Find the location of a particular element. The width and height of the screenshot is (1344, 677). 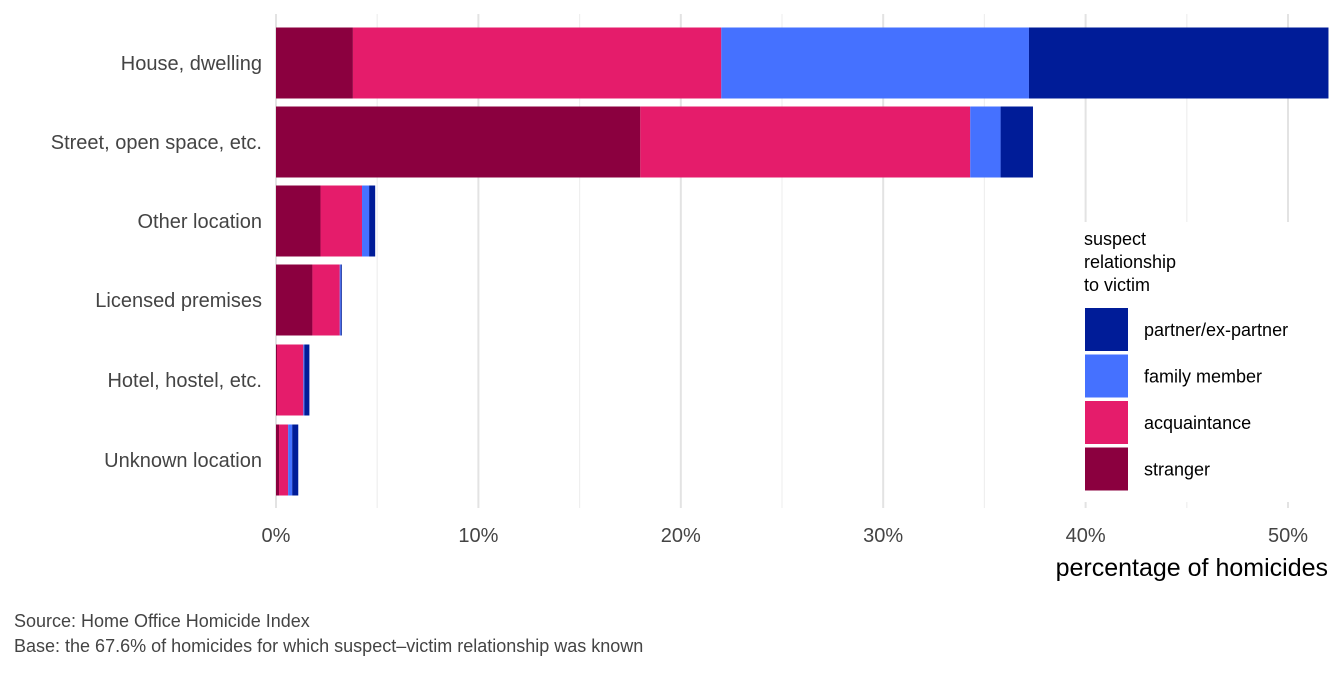

x-tick-label: 50% is located at coordinates (1288, 536).